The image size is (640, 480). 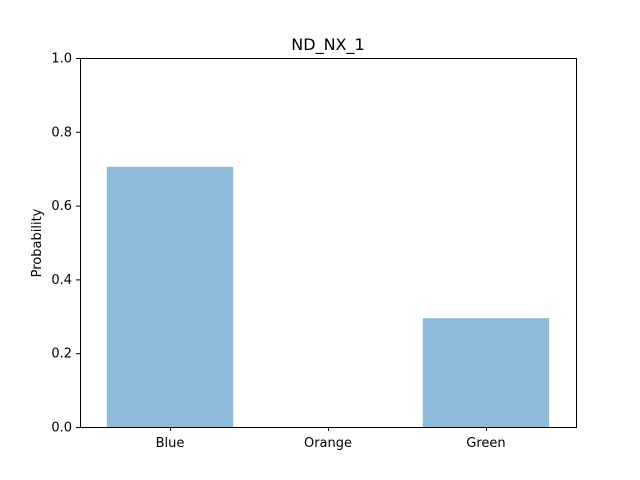 What do you see at coordinates (486, 372) in the screenshot?
I see `bar-green` at bounding box center [486, 372].